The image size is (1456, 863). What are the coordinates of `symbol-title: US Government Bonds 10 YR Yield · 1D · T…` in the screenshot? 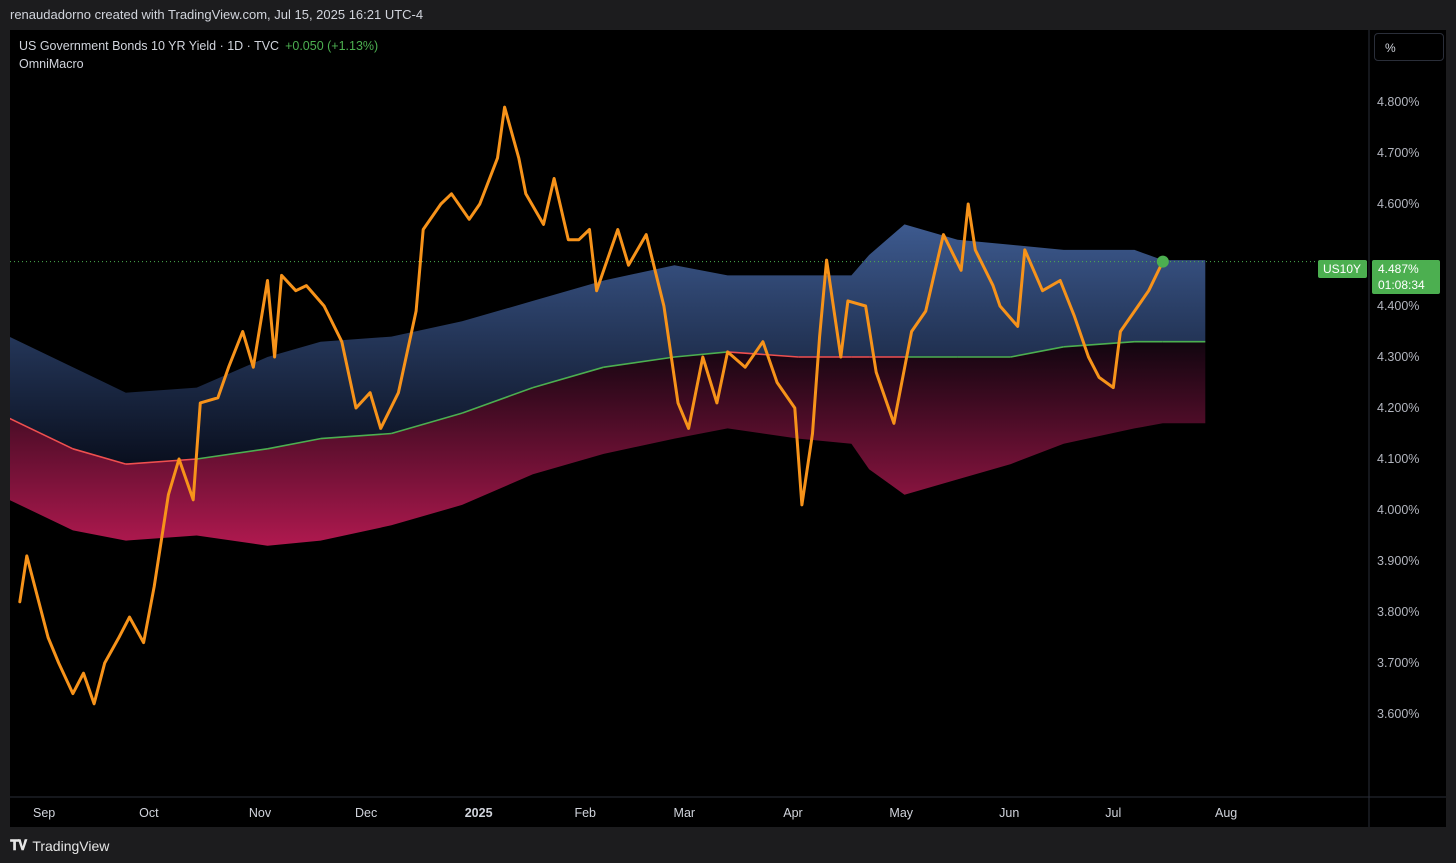 It's located at (149, 46).